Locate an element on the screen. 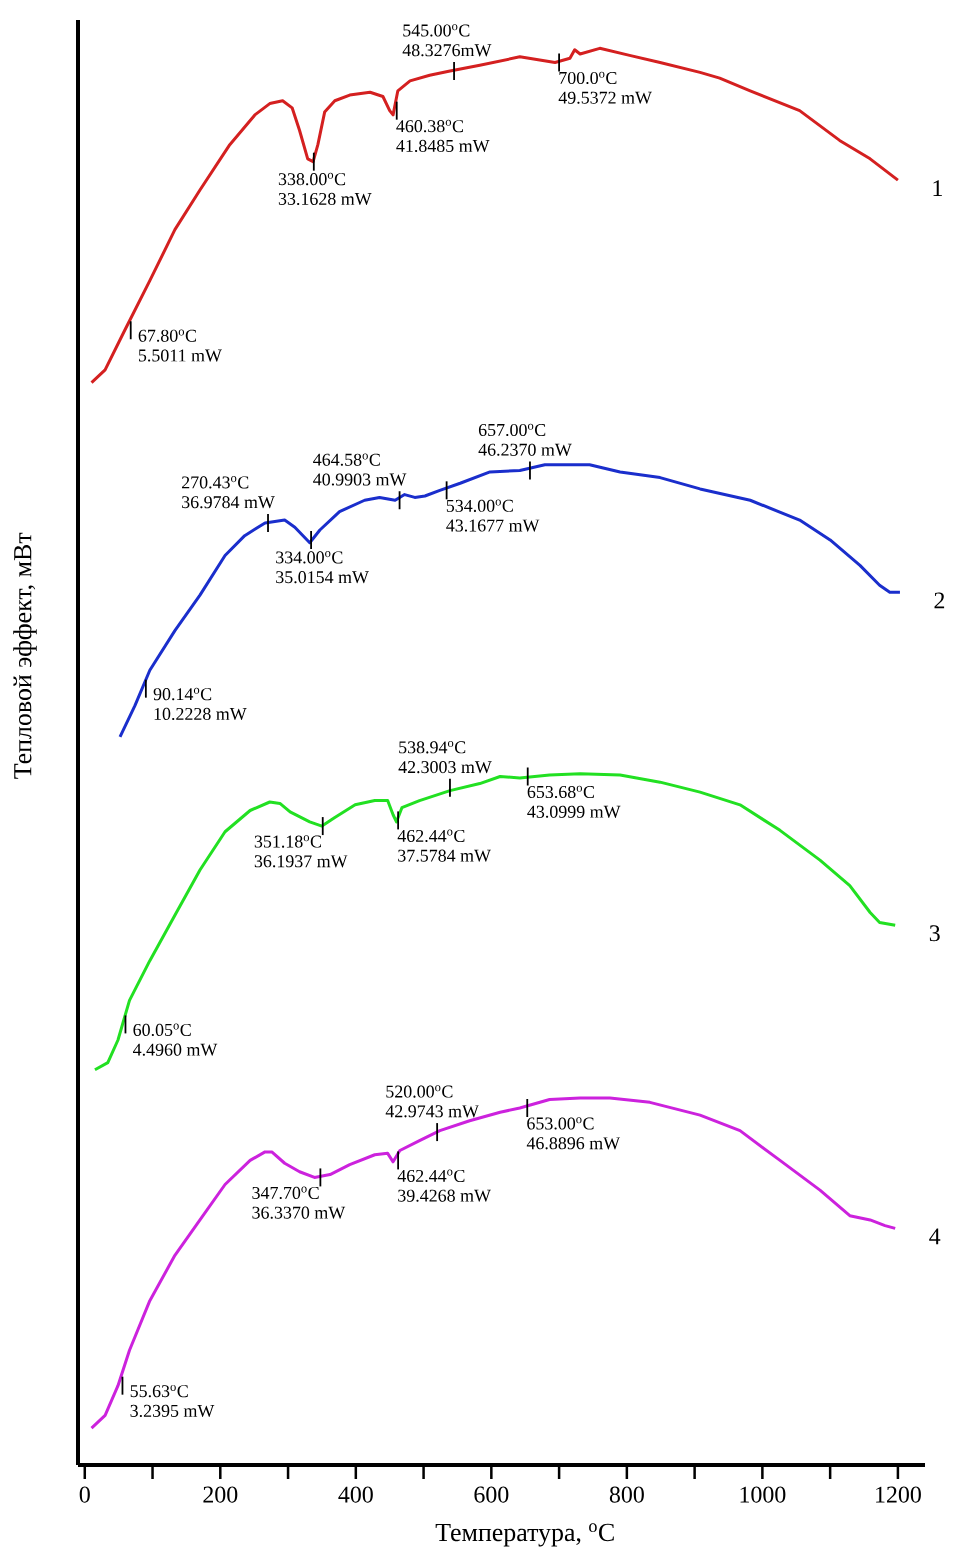  annotation: 4.4960 mW is located at coordinates (175, 1049).